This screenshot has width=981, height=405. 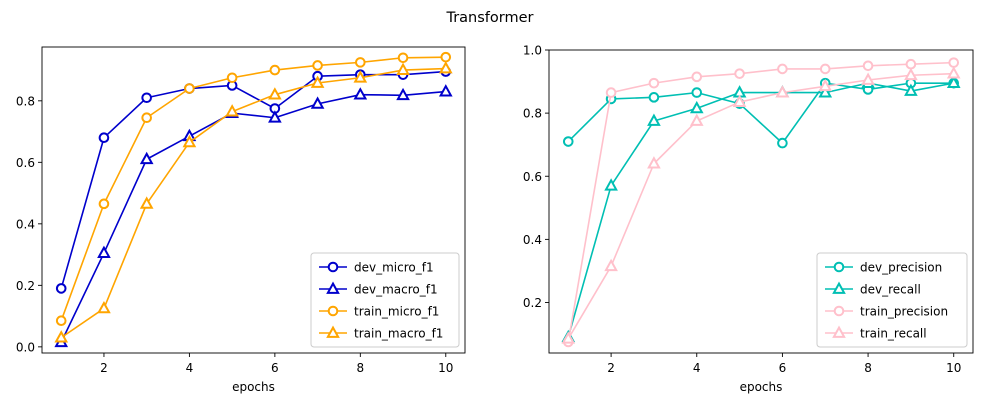 What do you see at coordinates (532, 51) in the screenshot?
I see `y-tick-label: 1.0` at bounding box center [532, 51].